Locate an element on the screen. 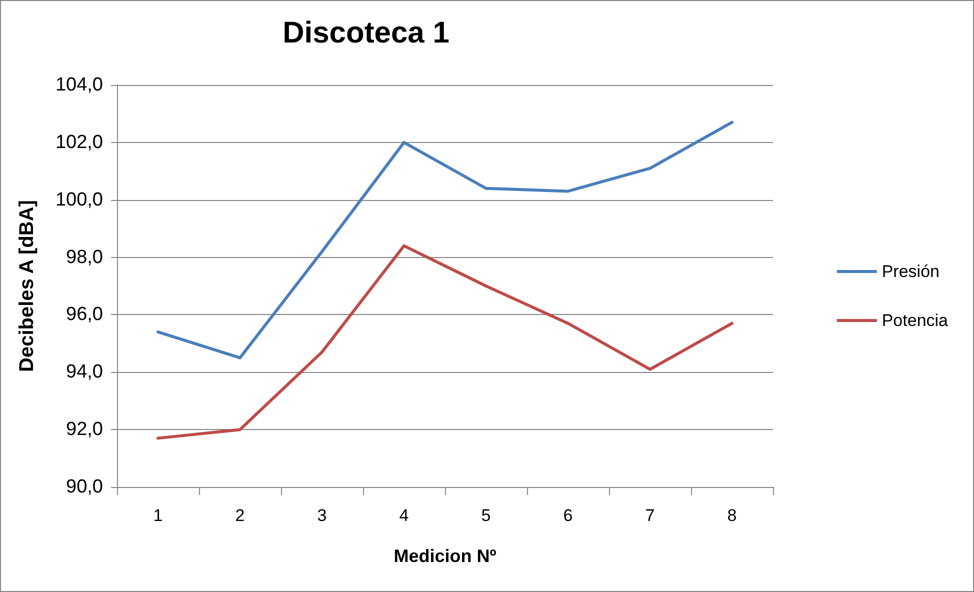 Image resolution: width=974 pixels, height=592 pixels. x-tick-label: 1 is located at coordinates (158, 515).